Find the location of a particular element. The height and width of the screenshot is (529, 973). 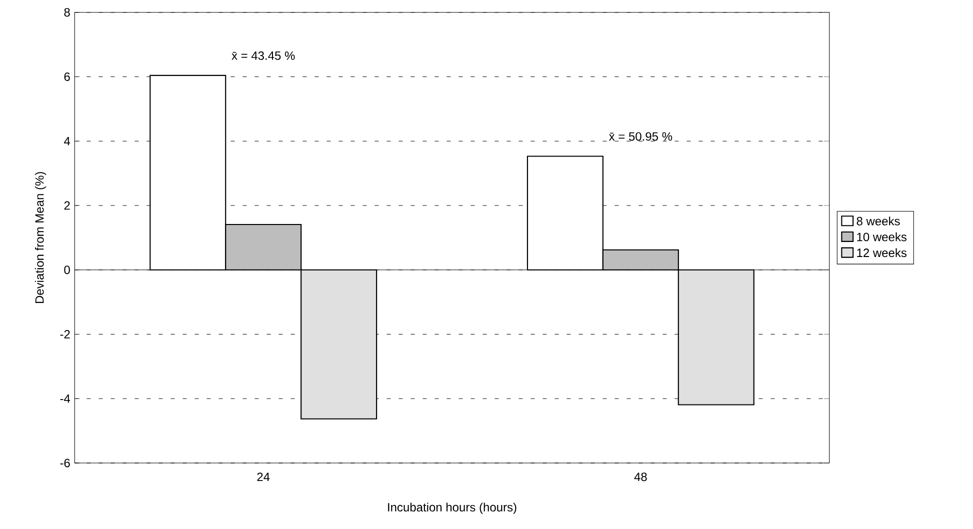

legend-label: 12 weeks is located at coordinates (881, 253).